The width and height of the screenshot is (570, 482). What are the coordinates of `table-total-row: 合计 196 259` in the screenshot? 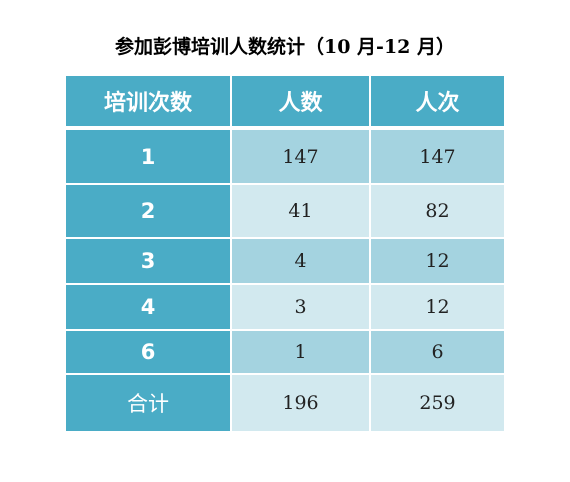 It's located at (285, 403).